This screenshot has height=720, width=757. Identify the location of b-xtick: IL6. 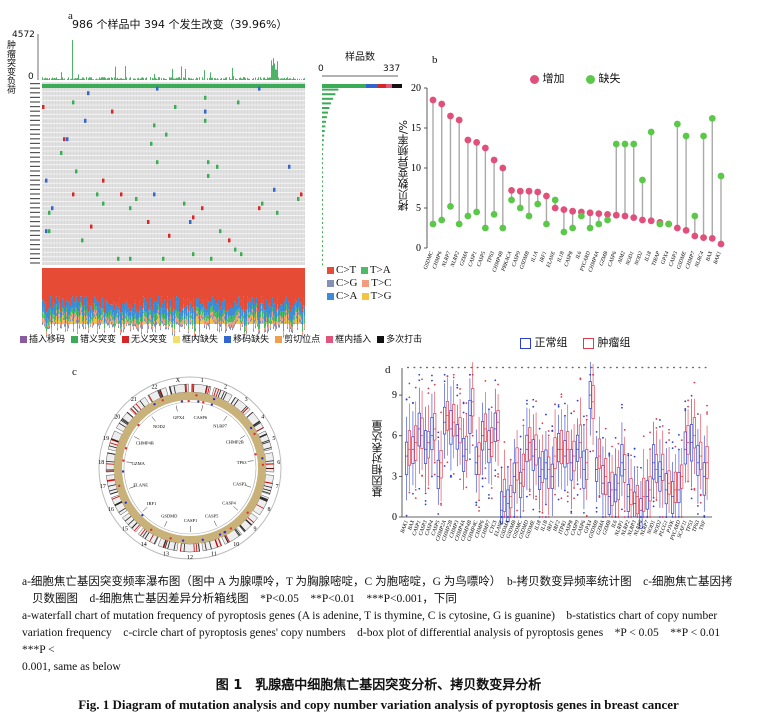
(579, 255).